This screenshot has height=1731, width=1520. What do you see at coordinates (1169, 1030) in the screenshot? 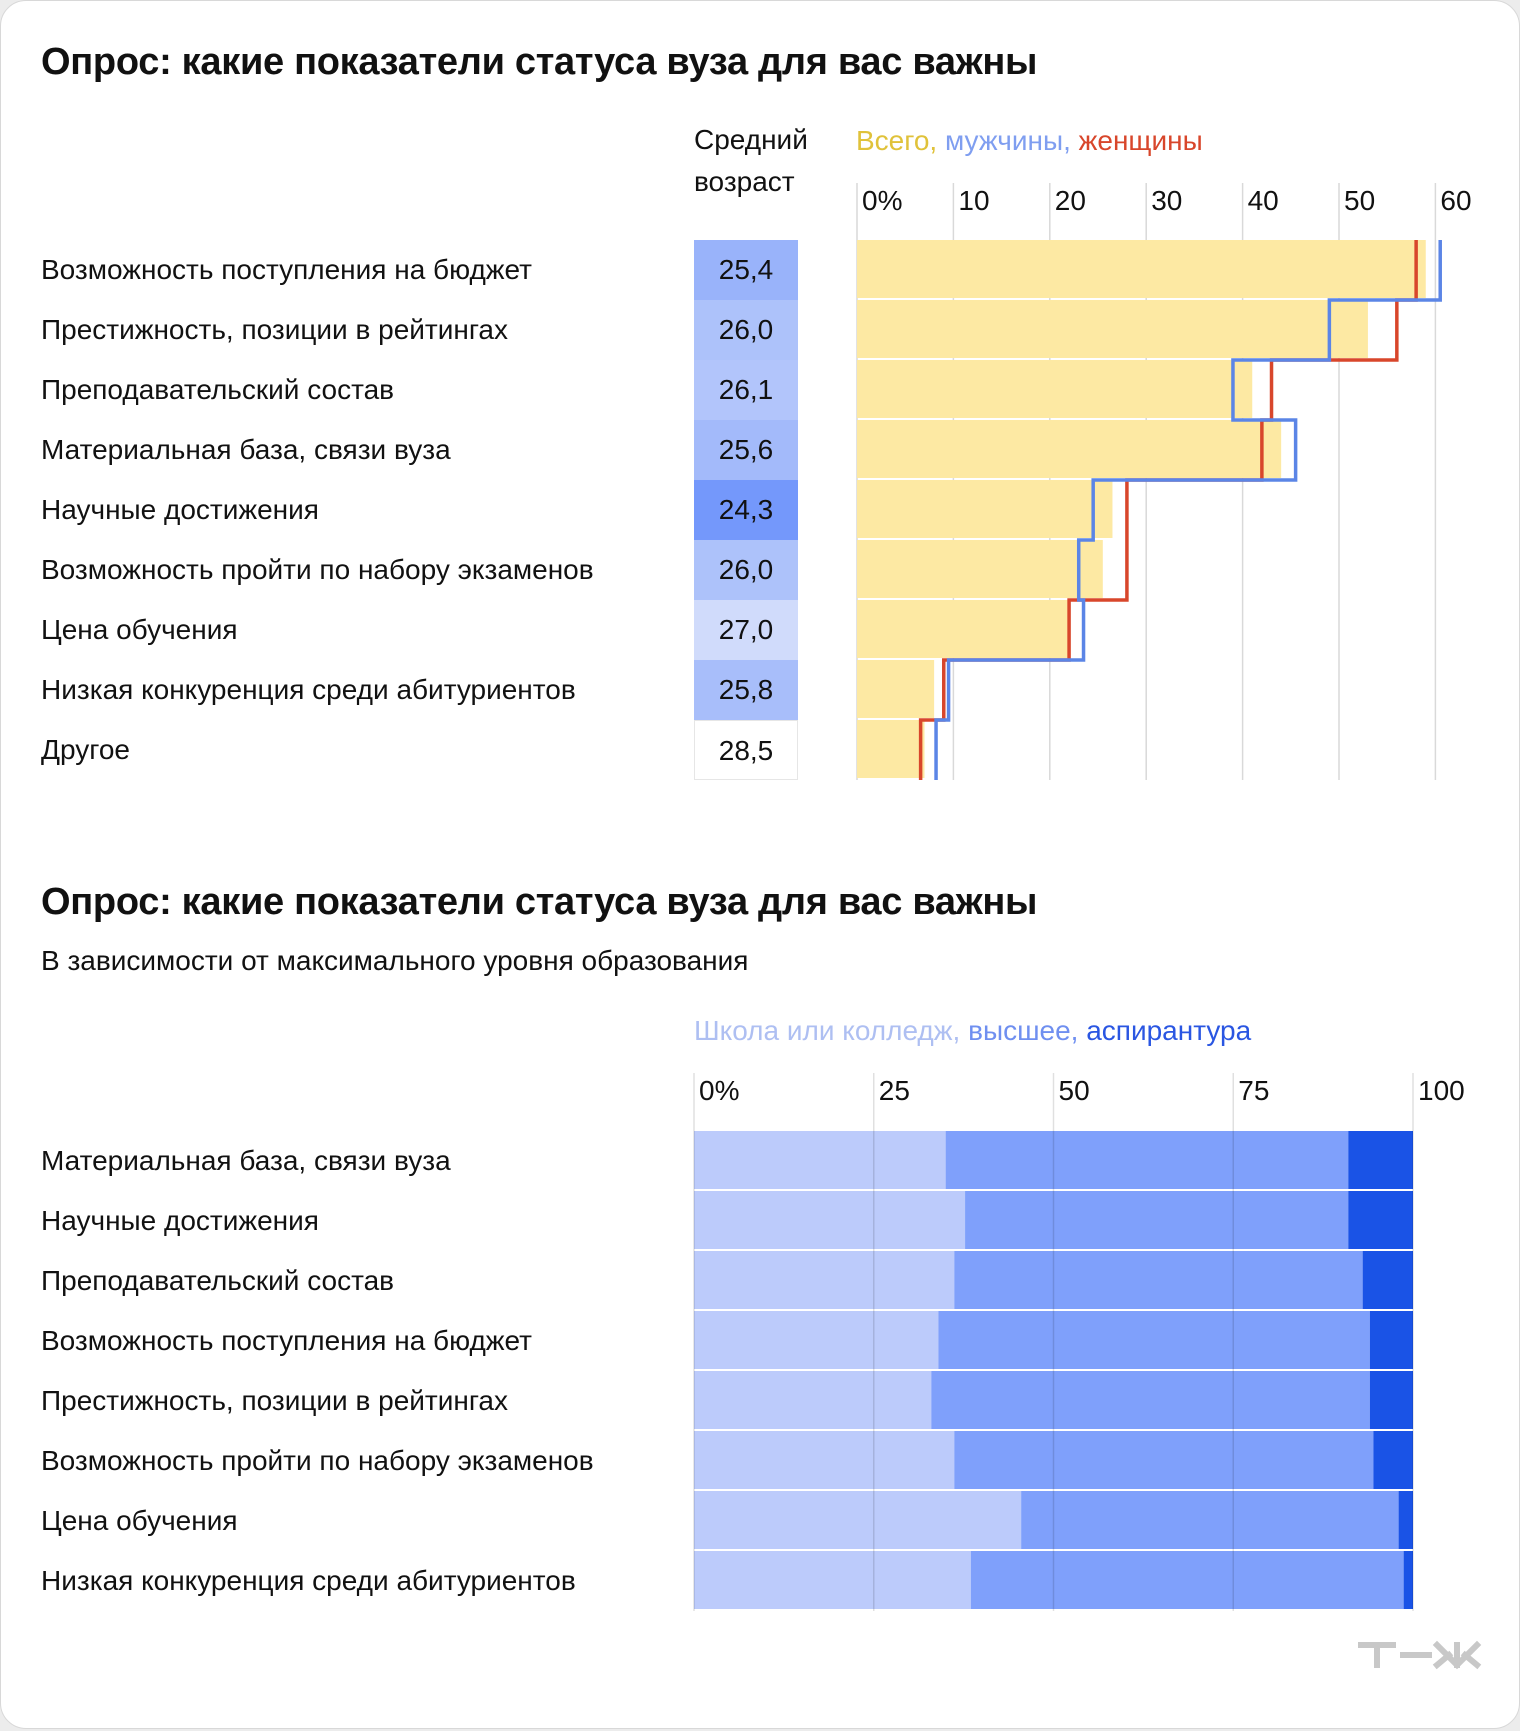
I see `chart2-legend-2: аспирантура` at bounding box center [1169, 1030].